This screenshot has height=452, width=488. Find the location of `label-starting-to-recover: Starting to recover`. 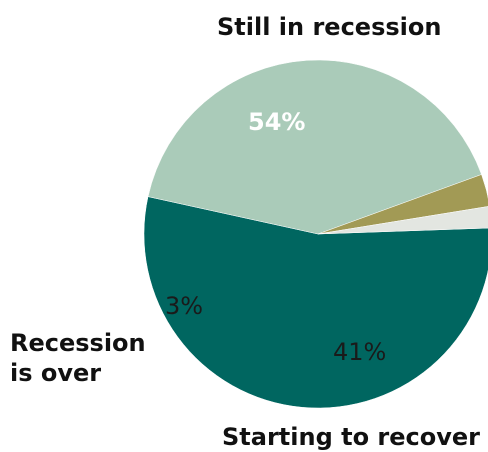

label-starting-to-recover: Starting to recover is located at coordinates (351, 437).